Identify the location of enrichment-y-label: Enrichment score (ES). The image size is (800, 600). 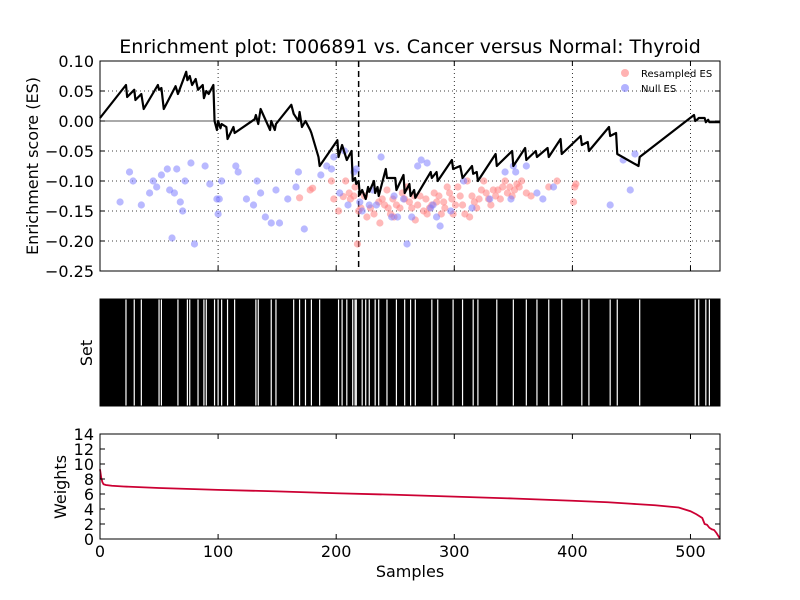
(32, 166).